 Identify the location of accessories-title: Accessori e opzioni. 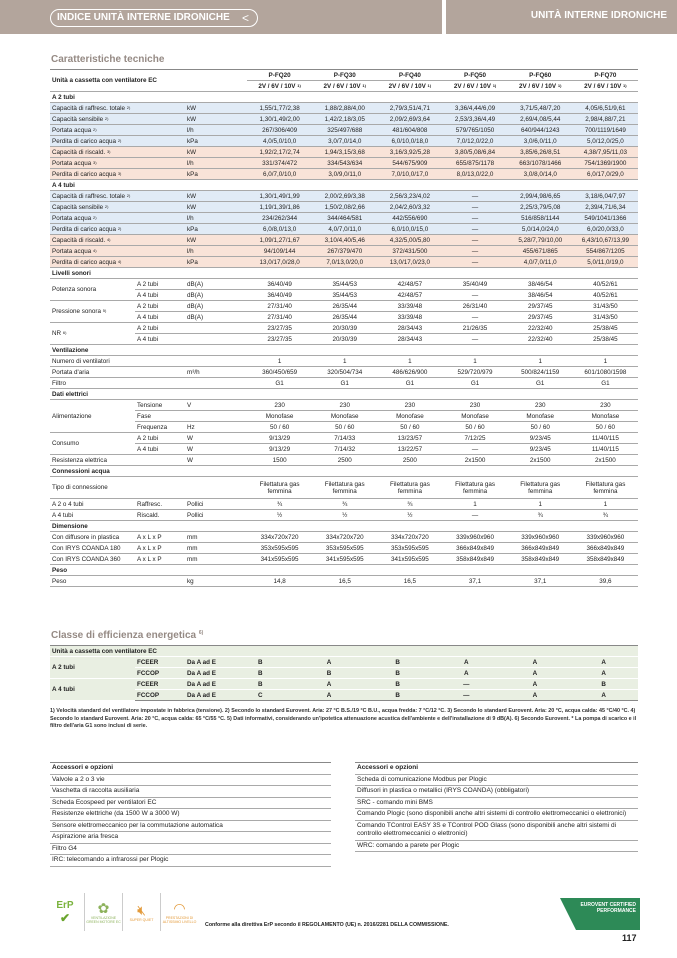
(496, 768).